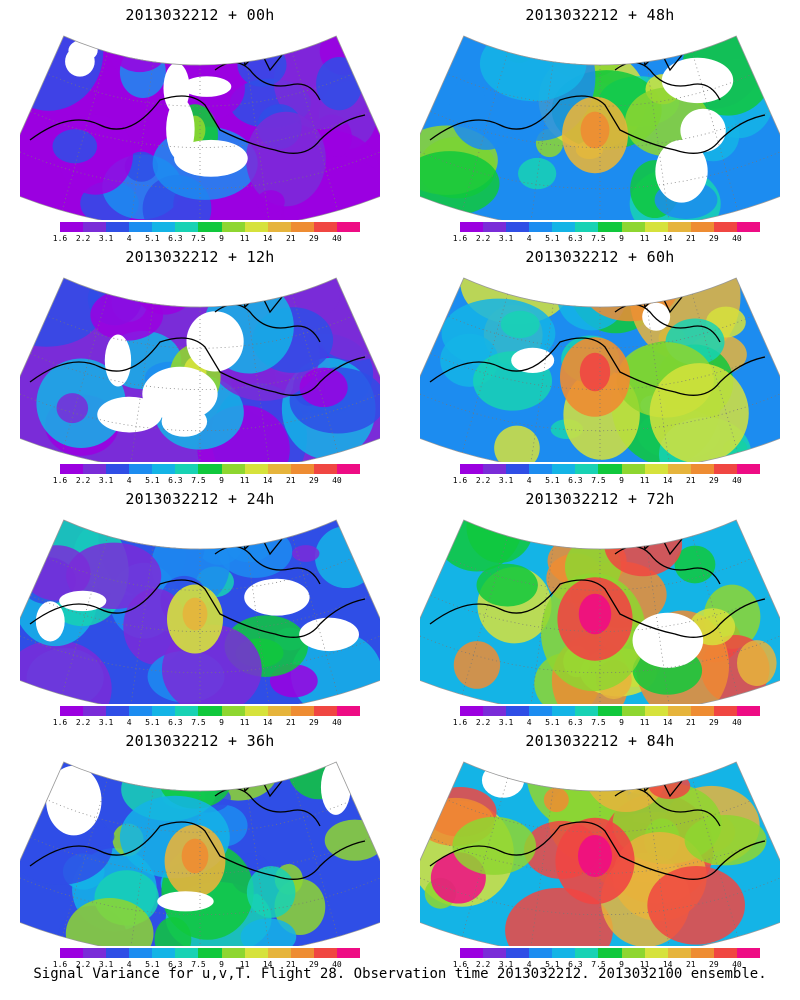 This screenshot has height=1000, width=800. I want to click on colorbar-tick-label: 3.1, so click(506, 964).